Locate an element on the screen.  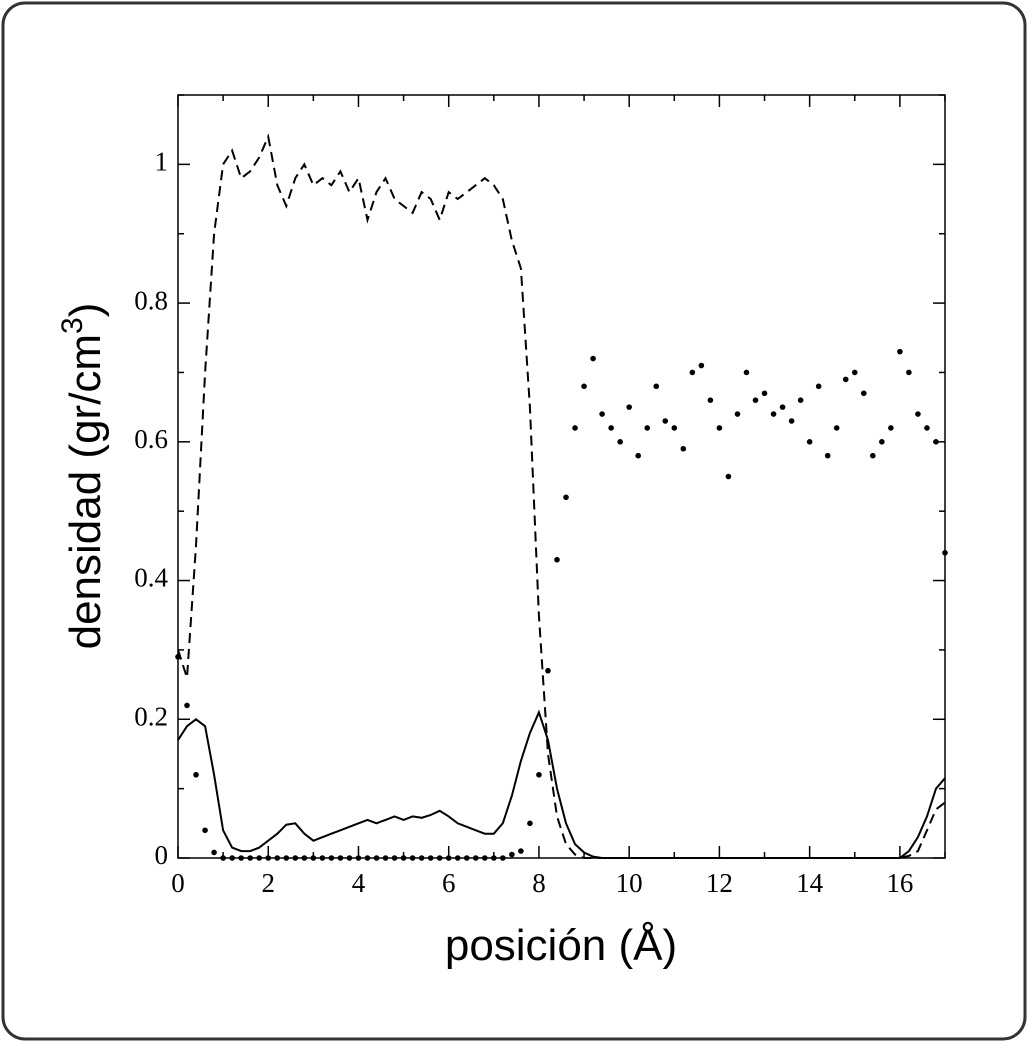
x-tick-label: 12 is located at coordinates (719, 883).